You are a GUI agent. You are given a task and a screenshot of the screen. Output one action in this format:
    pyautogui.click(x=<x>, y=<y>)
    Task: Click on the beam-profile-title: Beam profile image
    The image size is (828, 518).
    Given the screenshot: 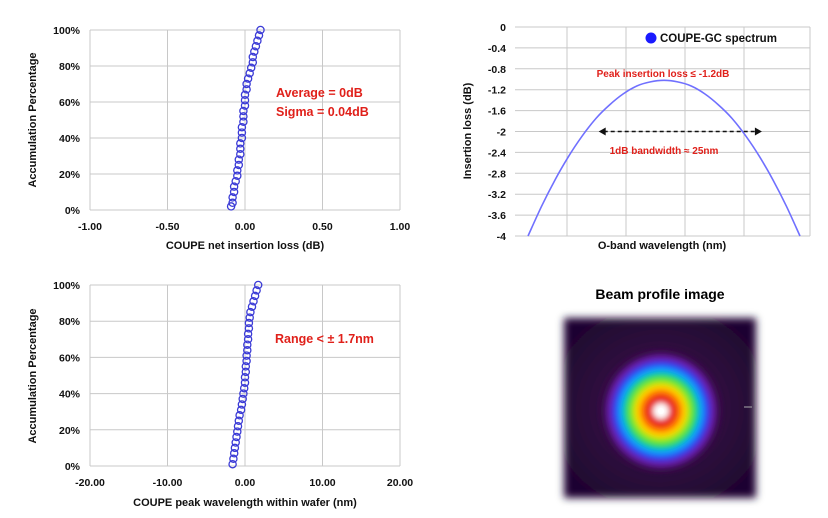 What is the action you would take?
    pyautogui.click(x=659, y=294)
    